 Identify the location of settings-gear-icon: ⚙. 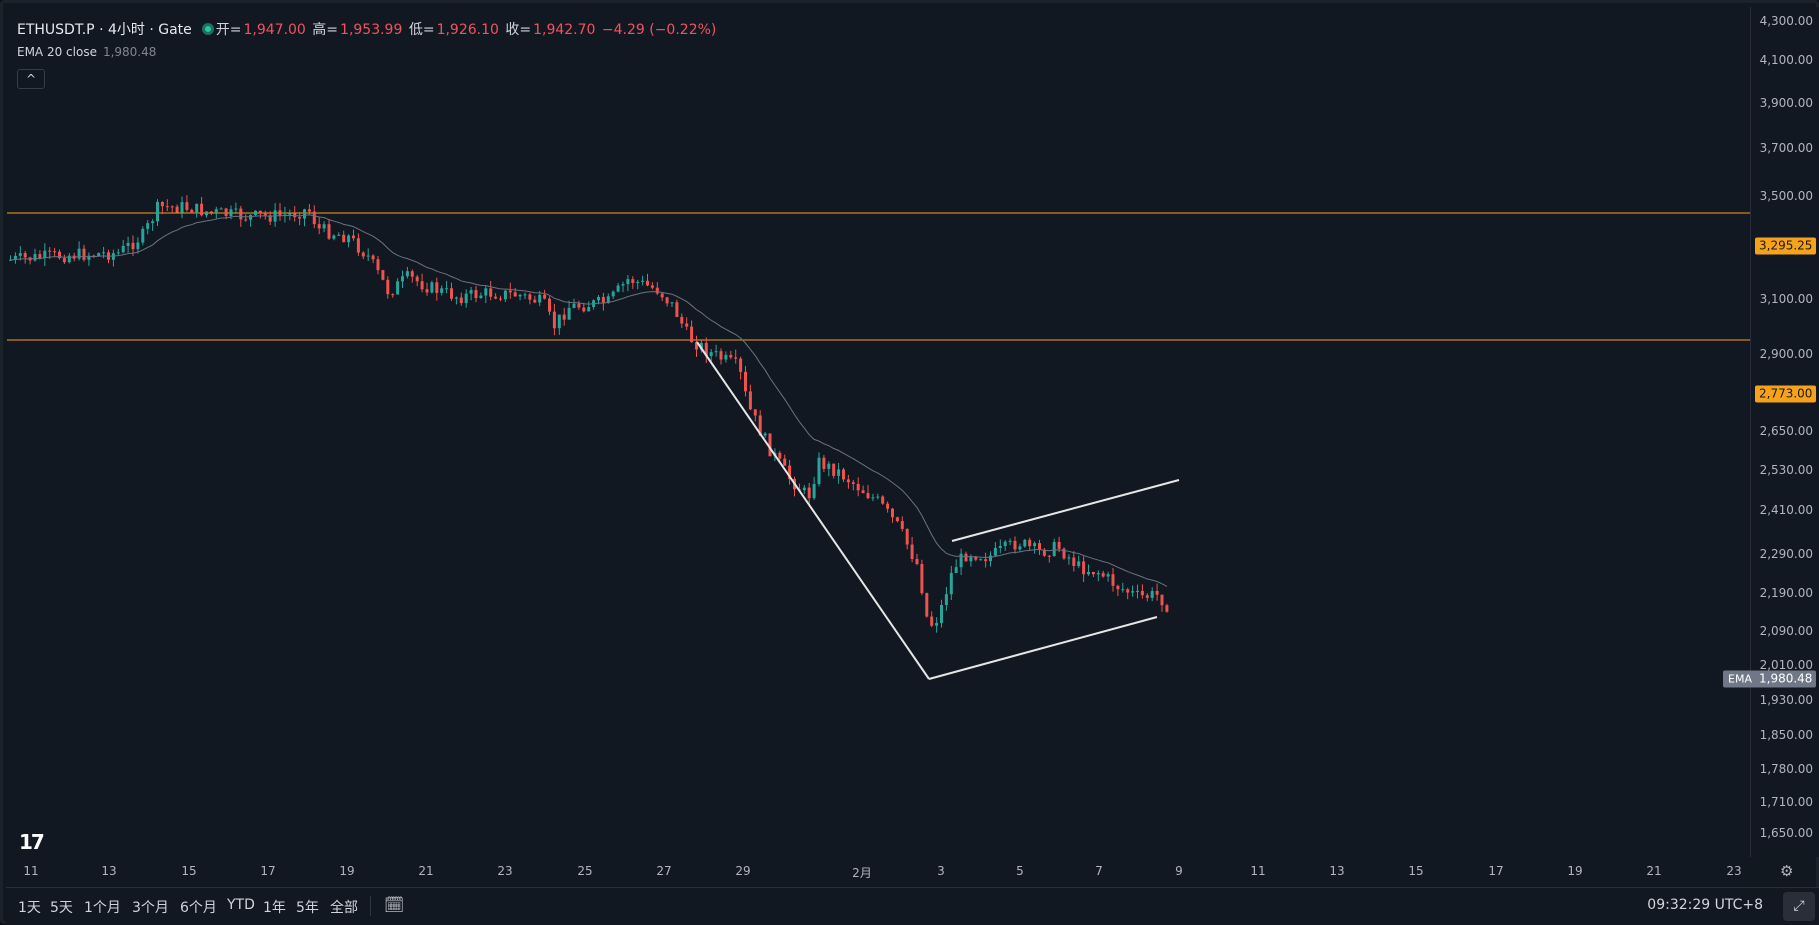
(1787, 871).